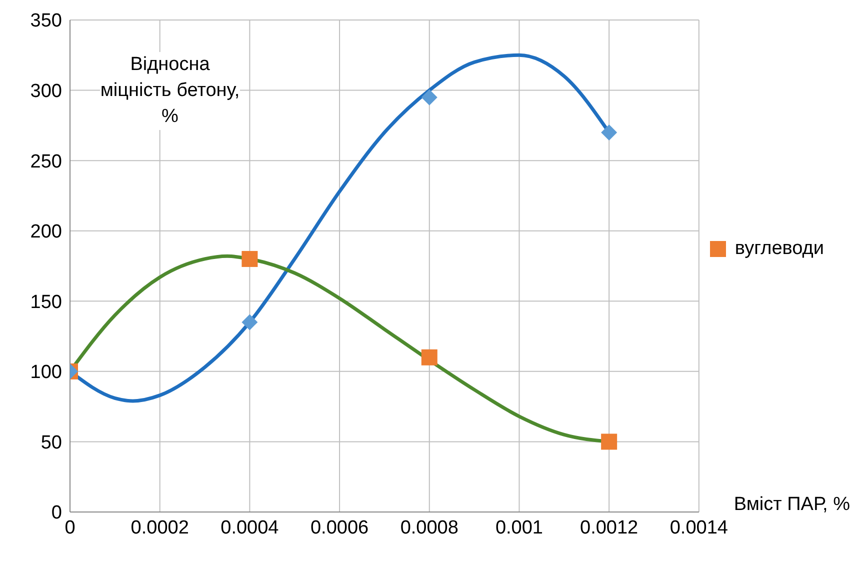 This screenshot has width=862, height=570. I want to click on x-tick-label: 0.0012, so click(609, 527).